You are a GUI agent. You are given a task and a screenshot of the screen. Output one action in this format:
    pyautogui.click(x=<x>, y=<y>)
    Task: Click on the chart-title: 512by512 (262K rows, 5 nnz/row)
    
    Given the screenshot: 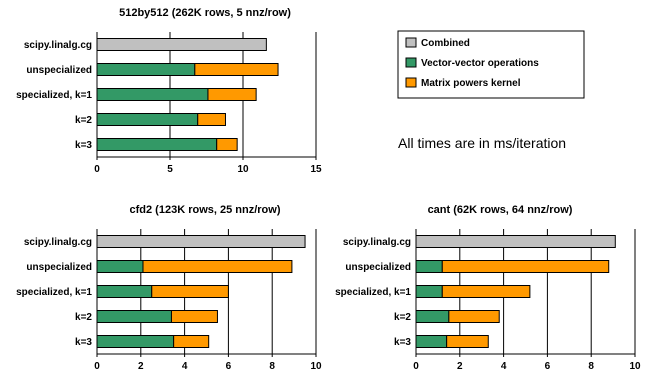 What is the action you would take?
    pyautogui.click(x=205, y=13)
    